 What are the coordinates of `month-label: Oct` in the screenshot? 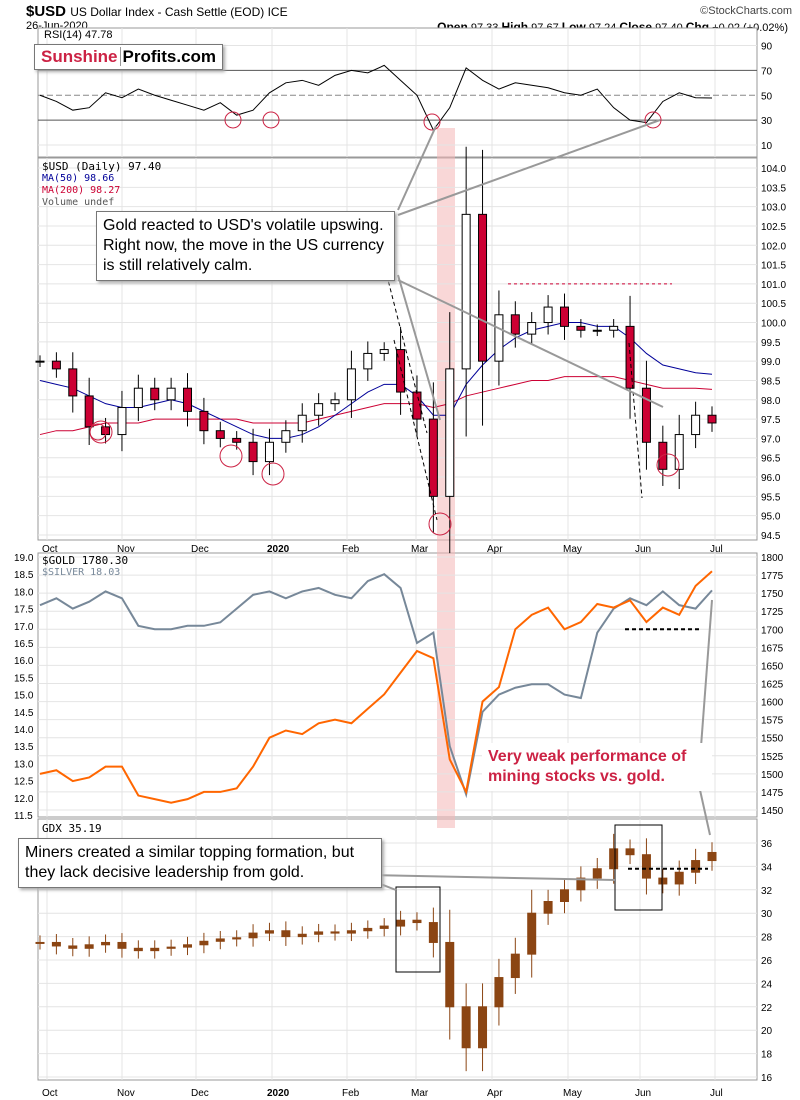 It's located at (50, 549).